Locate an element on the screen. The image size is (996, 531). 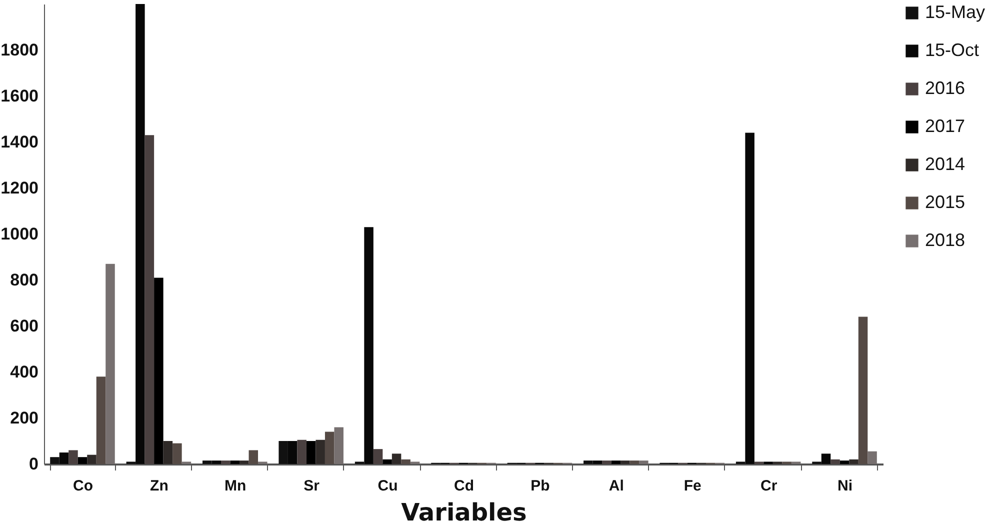
x-tick-label: Pb is located at coordinates (540, 486).